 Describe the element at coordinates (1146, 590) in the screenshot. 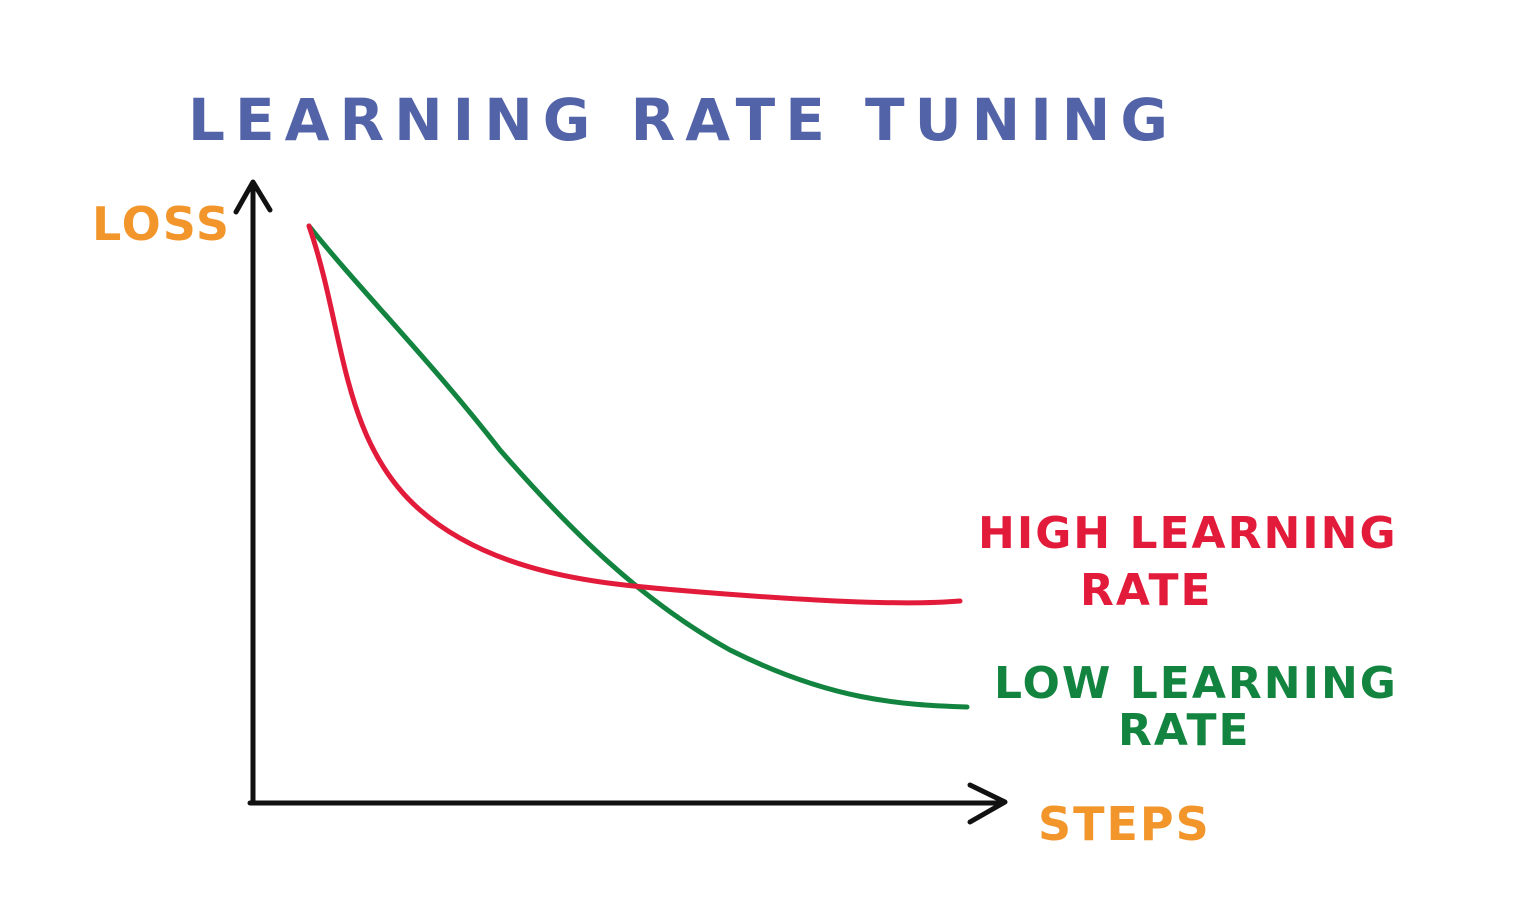

I see `high-learning-rate-label-rate: RATE` at that location.